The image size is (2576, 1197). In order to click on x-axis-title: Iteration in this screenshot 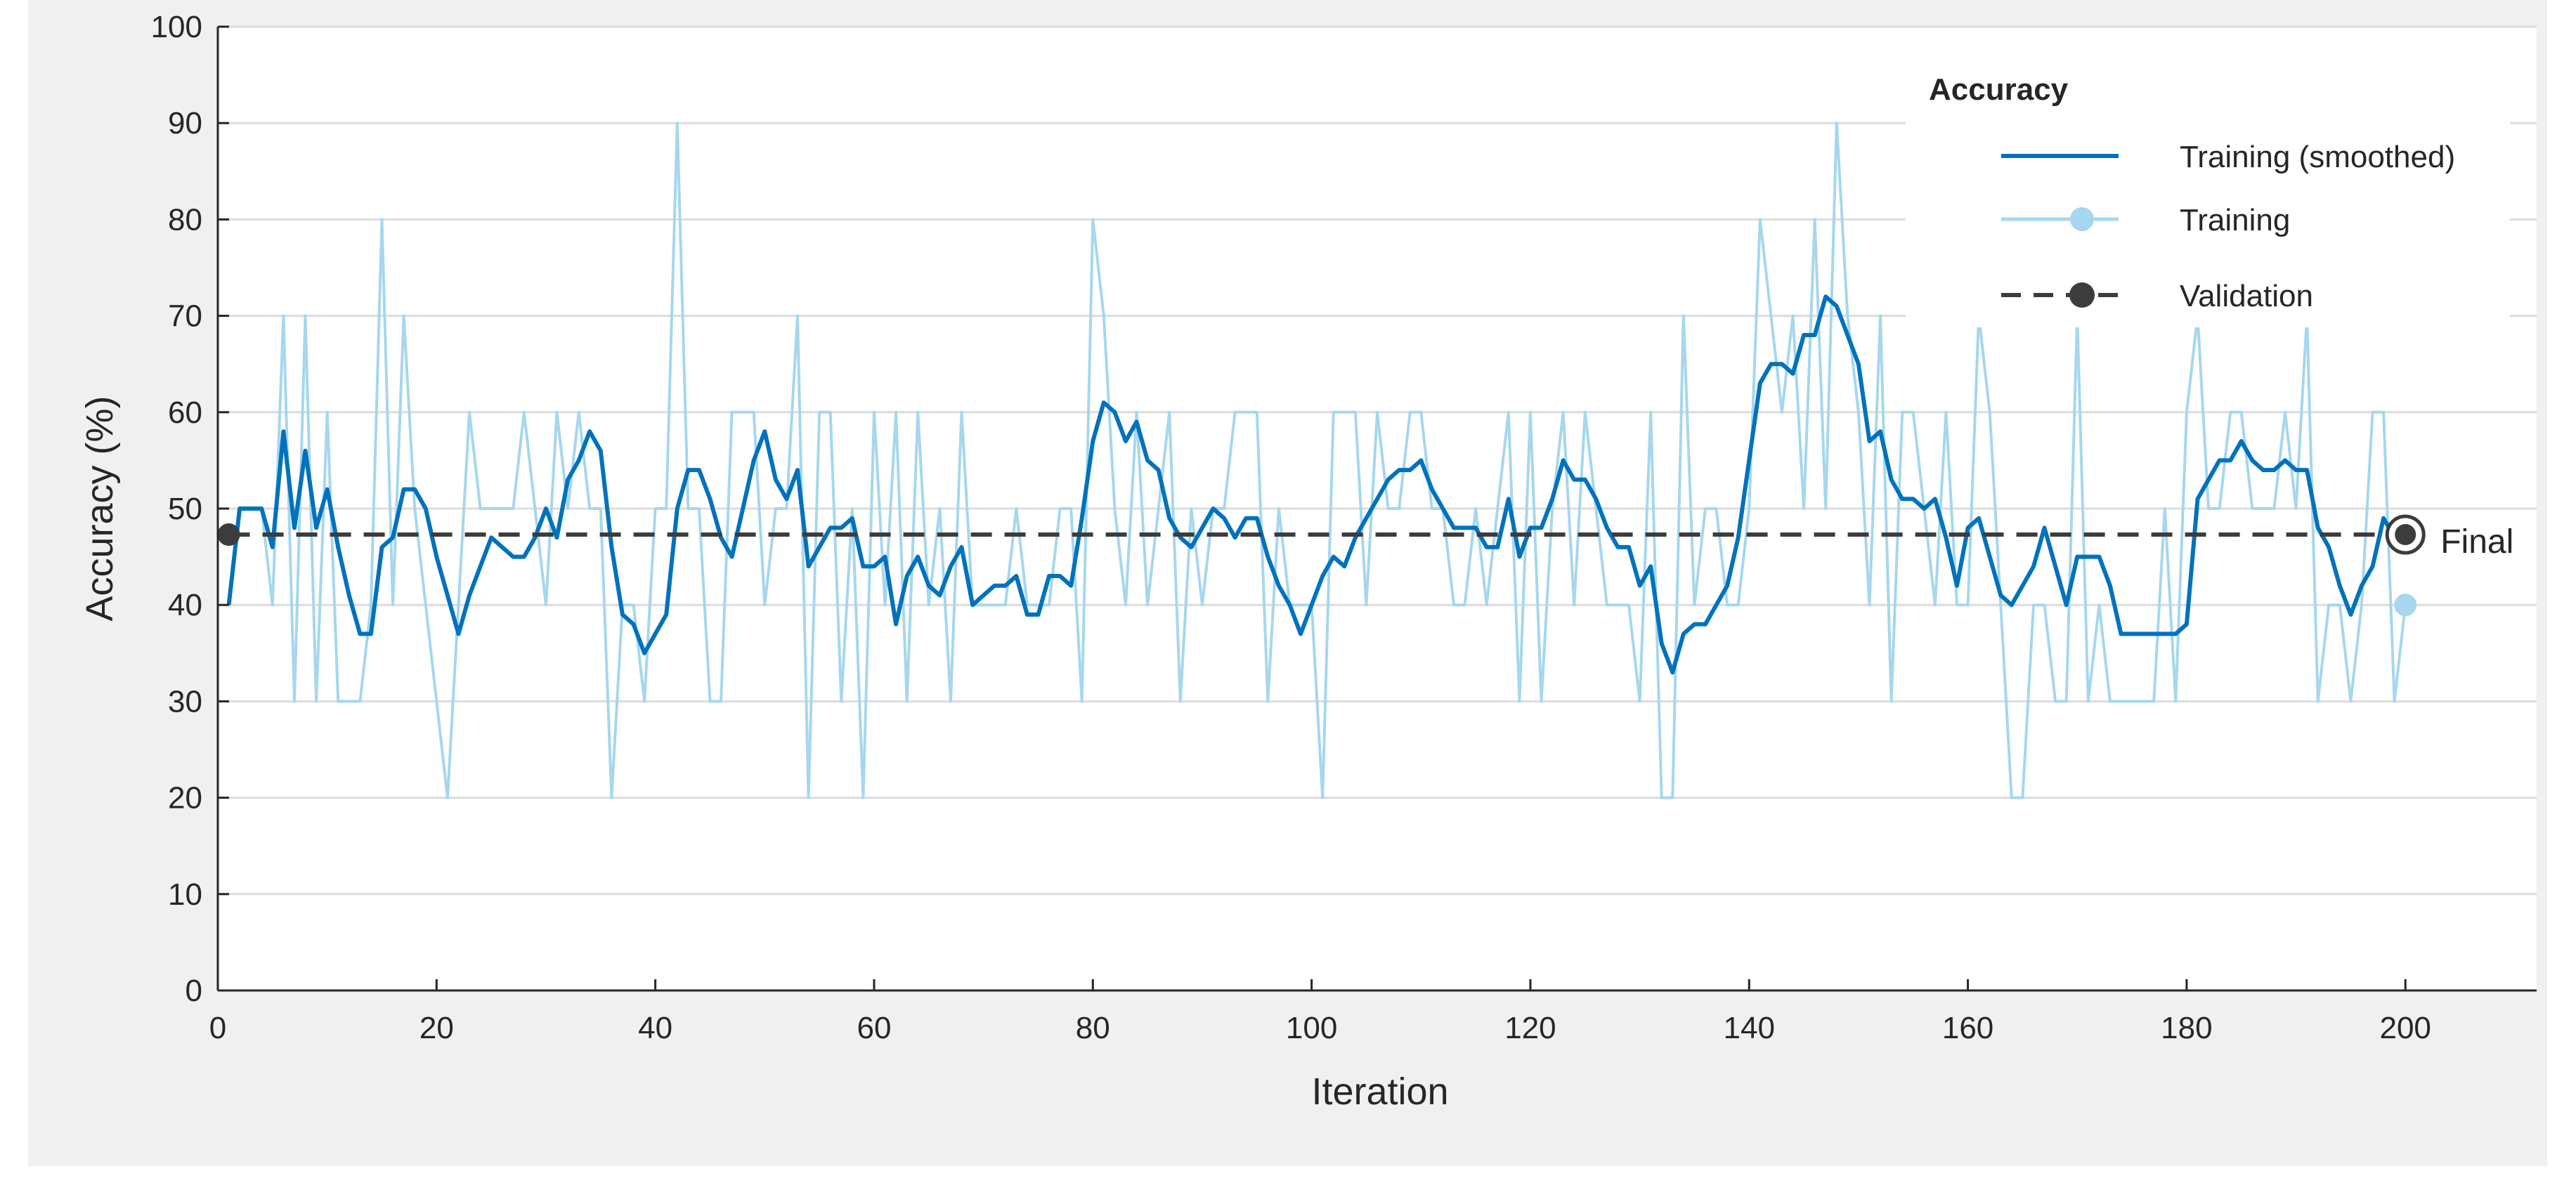, I will do `click(1379, 1092)`.